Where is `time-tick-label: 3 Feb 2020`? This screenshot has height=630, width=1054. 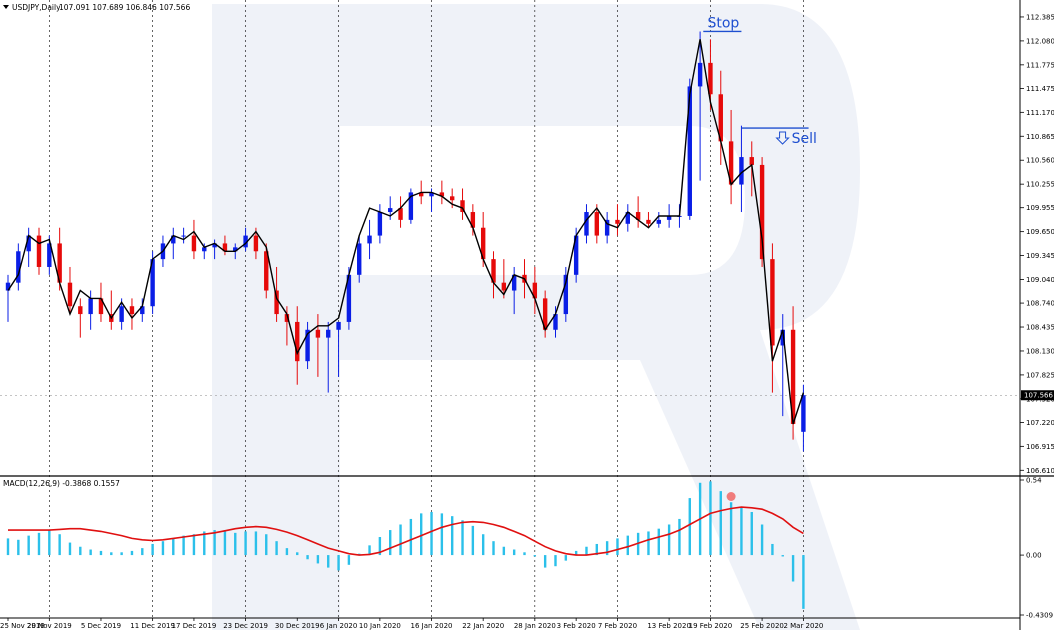
time-tick-label: 3 Feb 2020 is located at coordinates (576, 626).